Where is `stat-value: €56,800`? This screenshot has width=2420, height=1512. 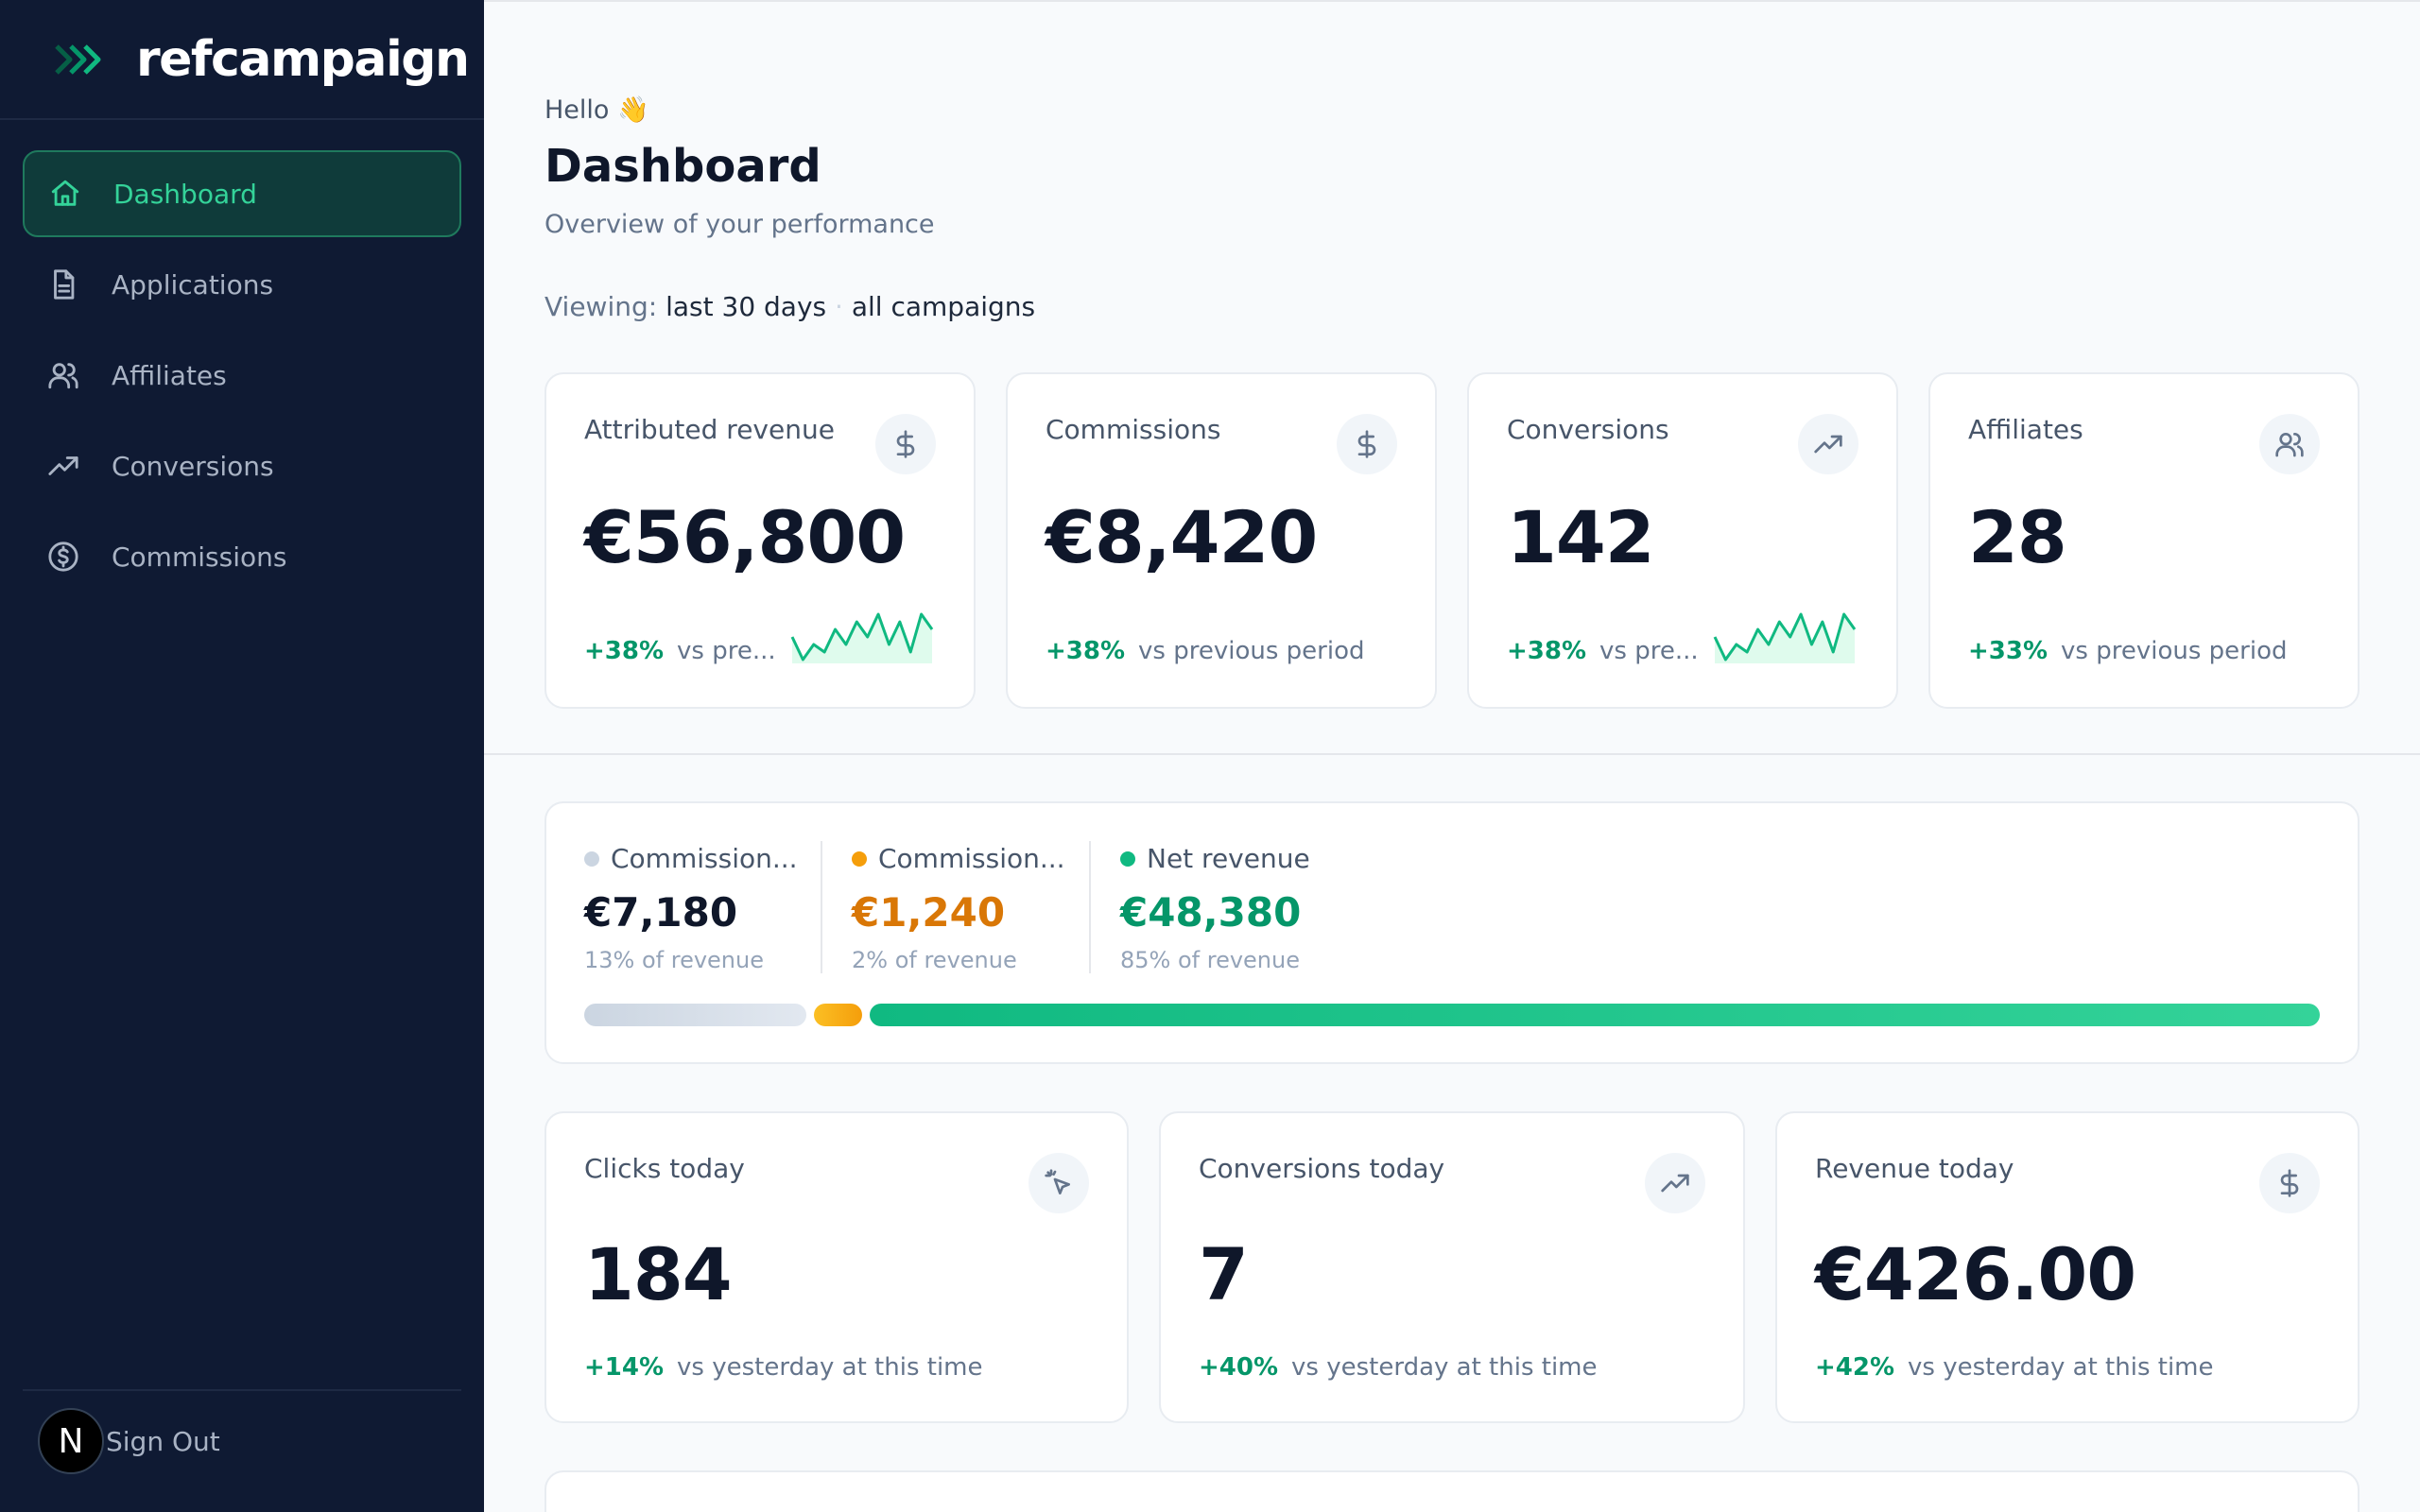 stat-value: €56,800 is located at coordinates (745, 537).